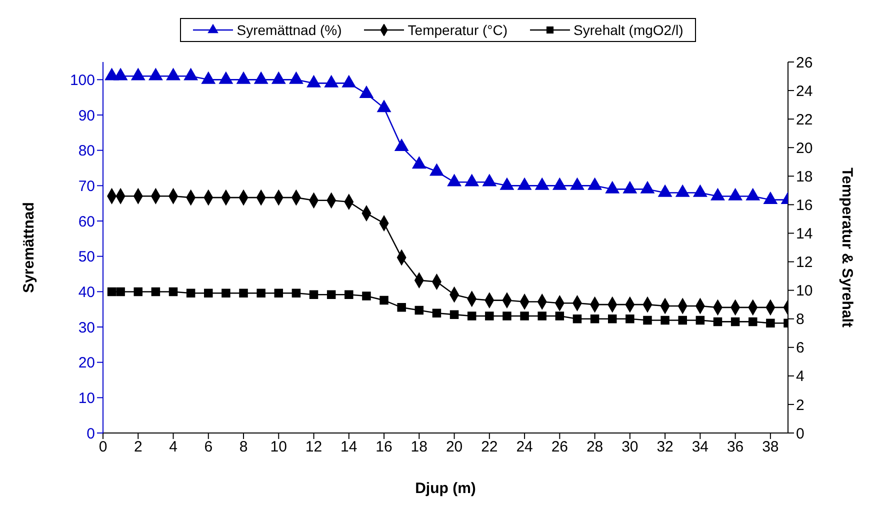  What do you see at coordinates (29, 247) in the screenshot?
I see `y-axis-title: Syremättnad` at bounding box center [29, 247].